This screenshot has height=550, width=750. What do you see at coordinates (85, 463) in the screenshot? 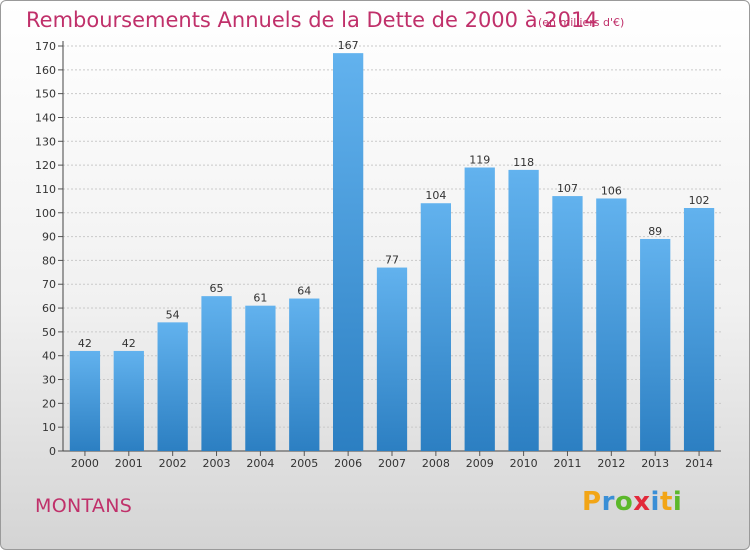
I see `x-tick-label: 2000` at bounding box center [85, 463].